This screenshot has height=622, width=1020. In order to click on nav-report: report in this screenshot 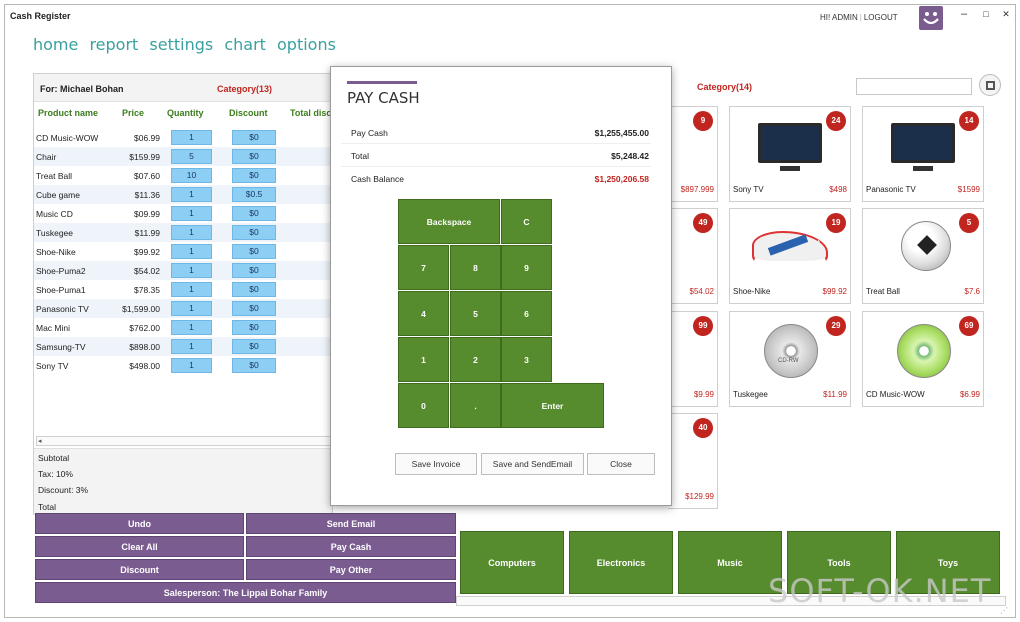, I will do `click(114, 44)`.